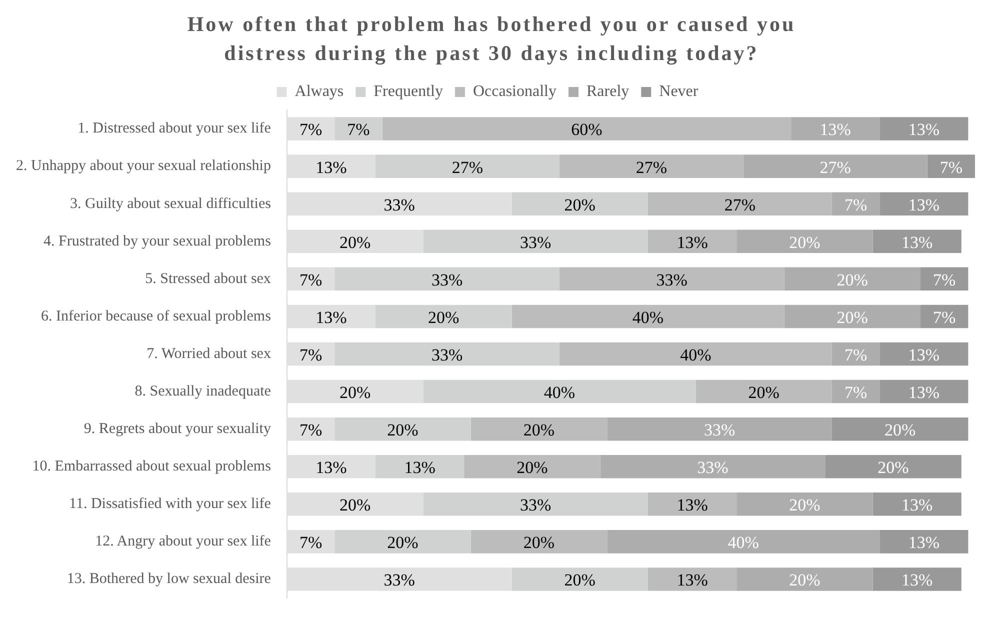 This screenshot has height=625, width=983. I want to click on legend-label: Frequently, so click(408, 91).